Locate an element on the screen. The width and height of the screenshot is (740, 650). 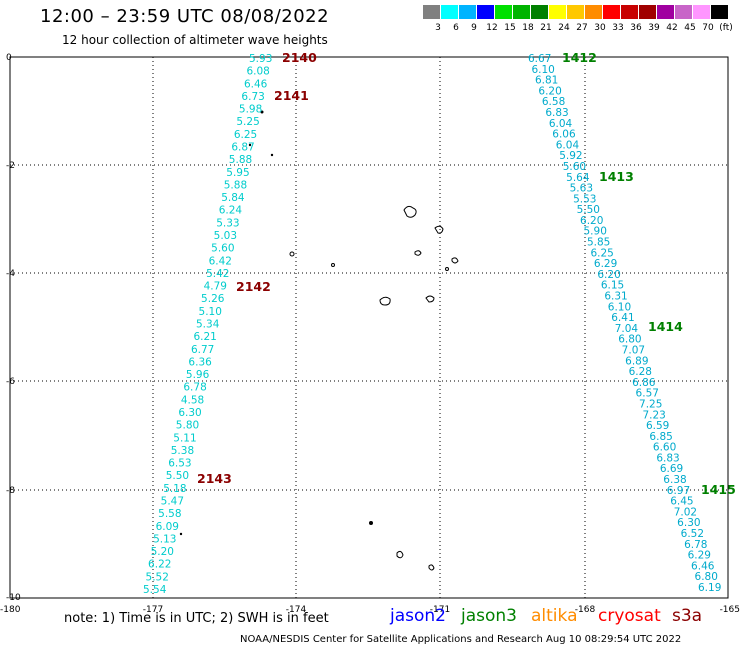
swh-value: 6.46 is located at coordinates (703, 566).